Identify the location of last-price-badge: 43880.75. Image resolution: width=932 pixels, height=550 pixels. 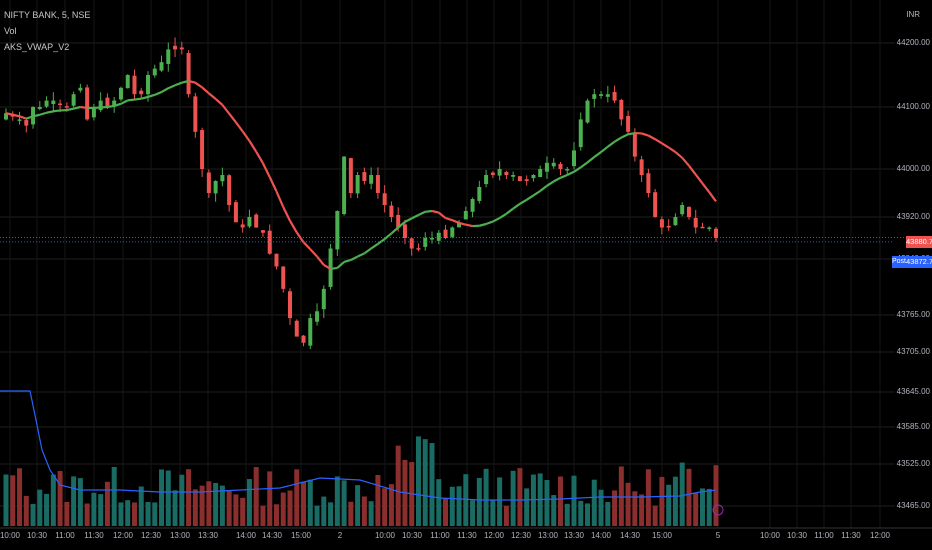
(919, 242).